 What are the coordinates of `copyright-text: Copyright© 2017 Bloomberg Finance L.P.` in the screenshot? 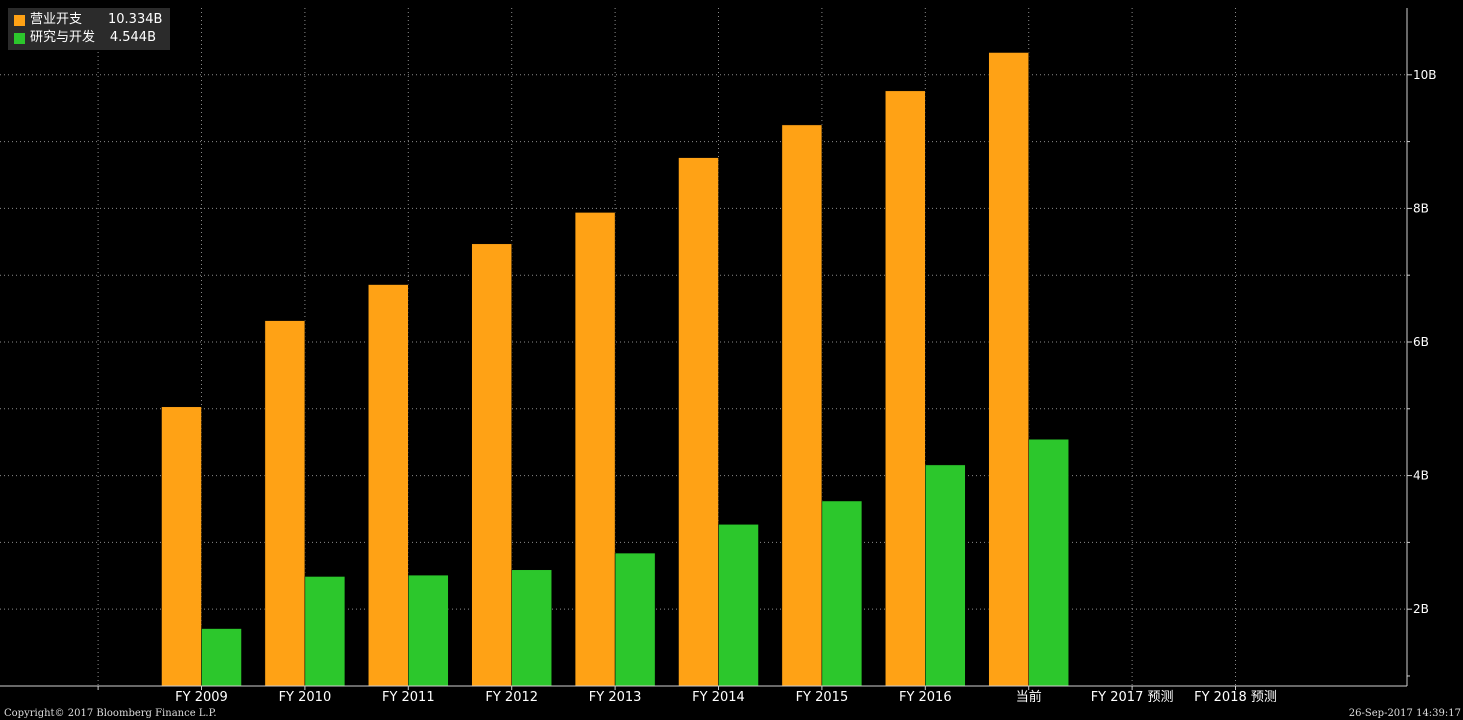 It's located at (110, 713).